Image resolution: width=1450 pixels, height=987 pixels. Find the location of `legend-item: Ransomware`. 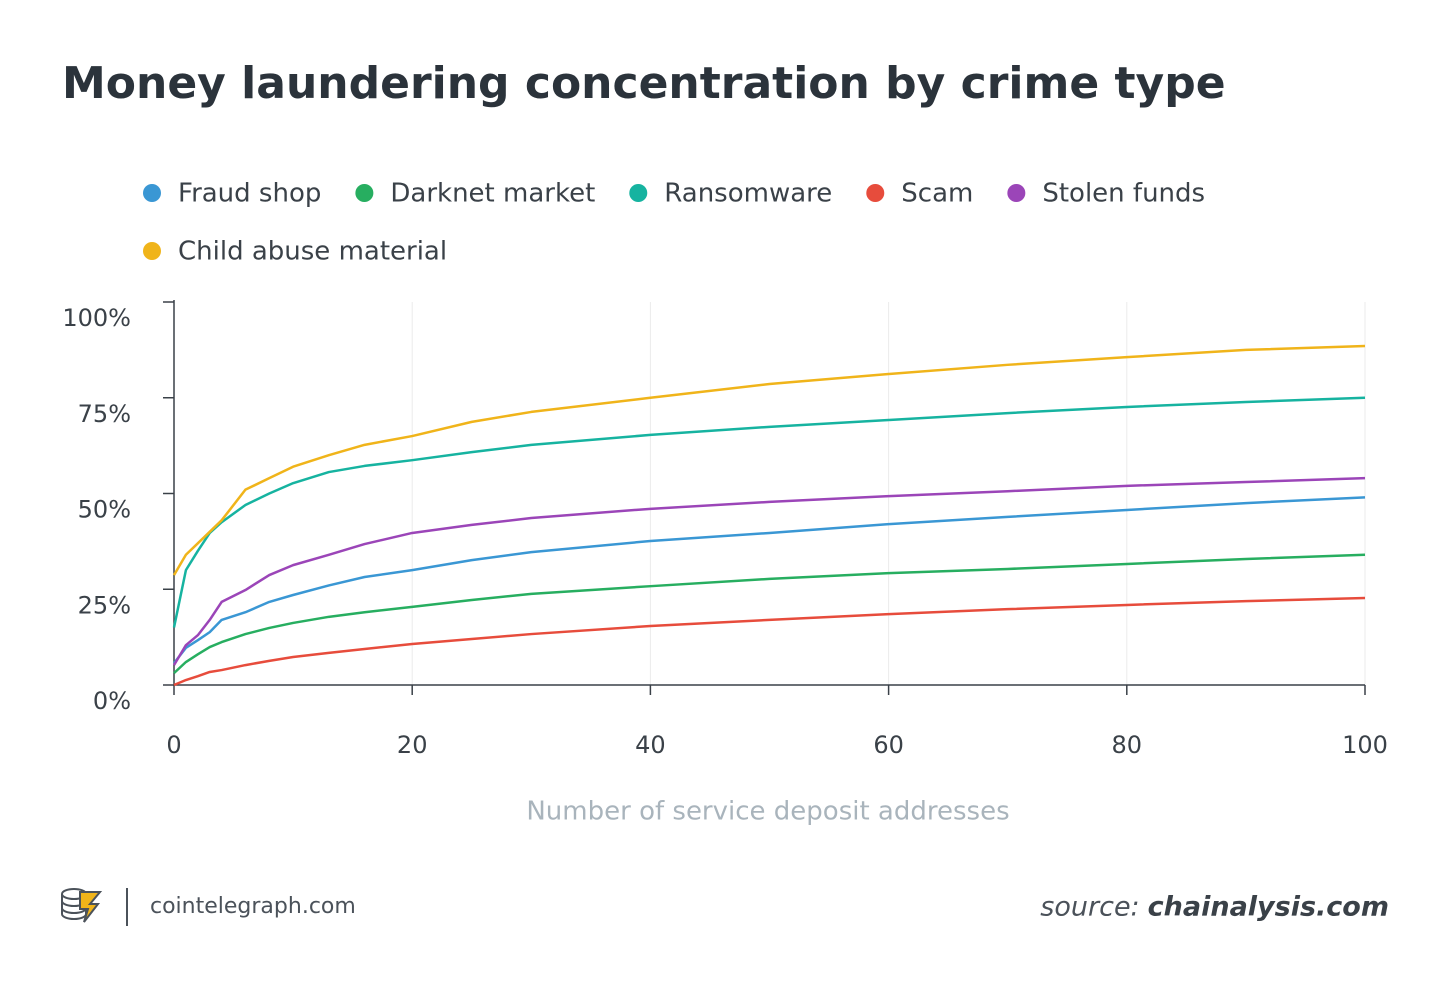

legend-item: Ransomware is located at coordinates (730, 194).